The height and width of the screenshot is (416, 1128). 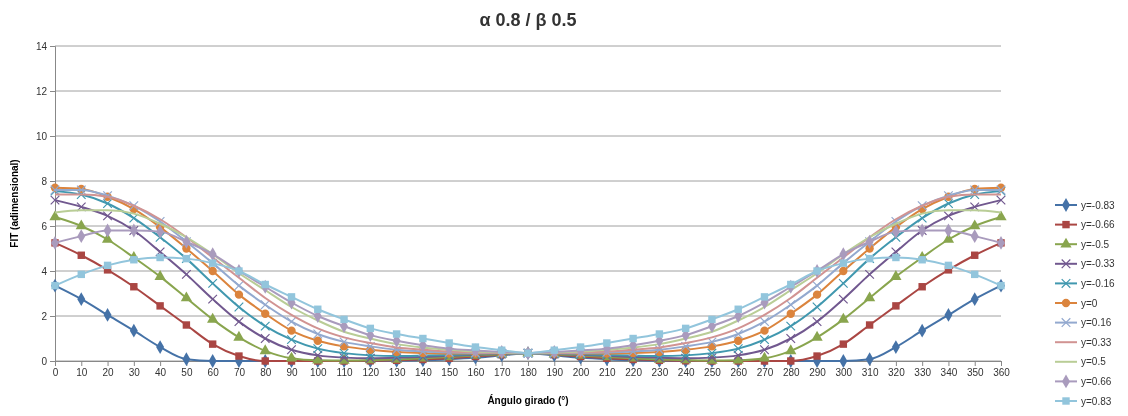 What do you see at coordinates (923, 373) in the screenshot?
I see `x-tick-label: 330` at bounding box center [923, 373].